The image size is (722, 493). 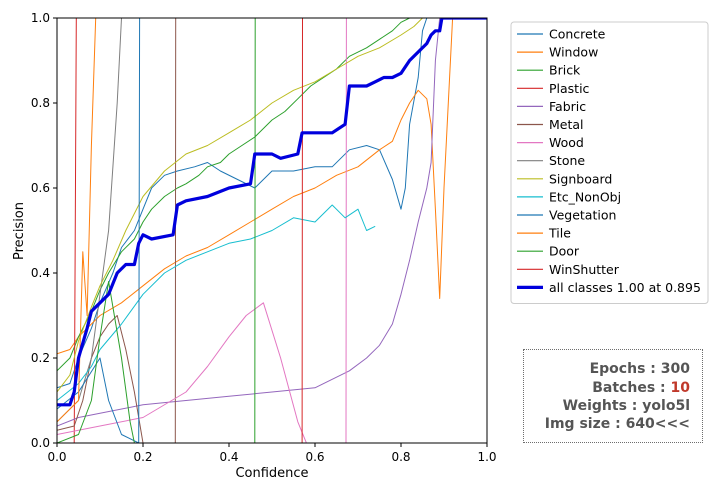 I want to click on series-line-vegetation, so click(x=99, y=230).